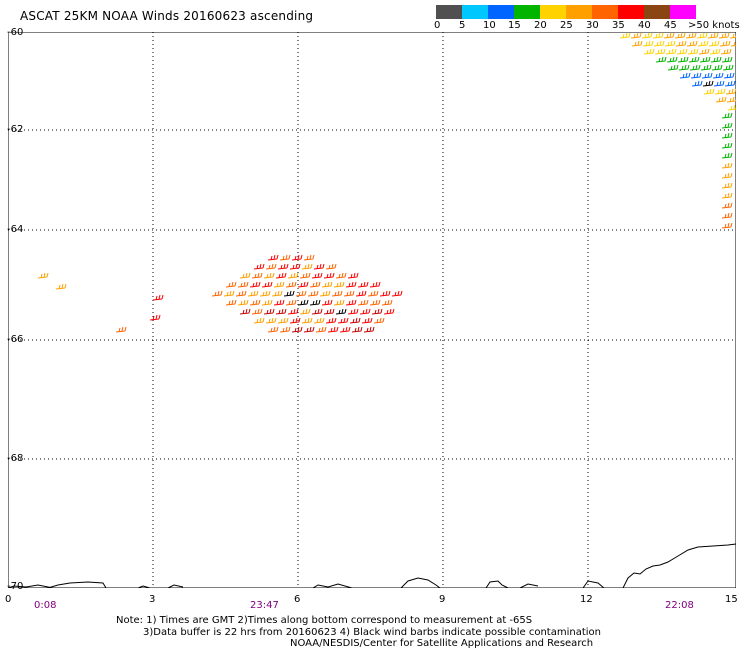 This screenshot has width=740, height=650. I want to click on colorbar-label: 5, so click(462, 25).